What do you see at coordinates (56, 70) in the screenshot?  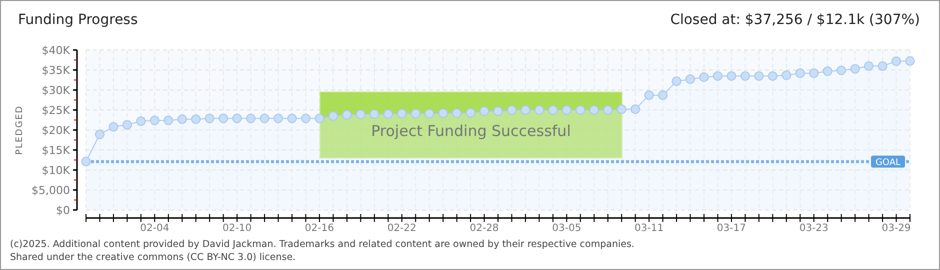 I see `y-tick-label: $35K` at bounding box center [56, 70].